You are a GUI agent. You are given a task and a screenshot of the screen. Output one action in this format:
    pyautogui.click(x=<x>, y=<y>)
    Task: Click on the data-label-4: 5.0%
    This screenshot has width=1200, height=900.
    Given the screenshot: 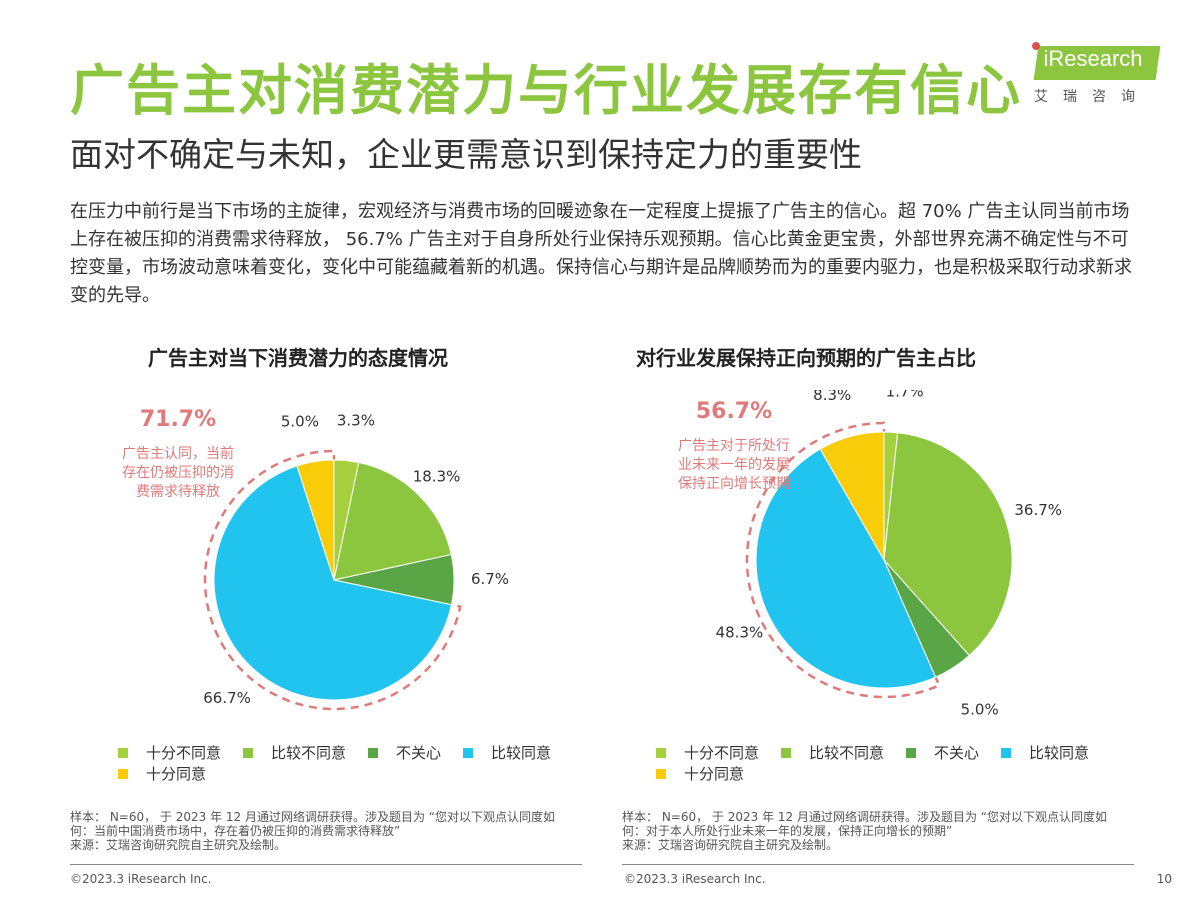 What is the action you would take?
    pyautogui.click(x=300, y=421)
    